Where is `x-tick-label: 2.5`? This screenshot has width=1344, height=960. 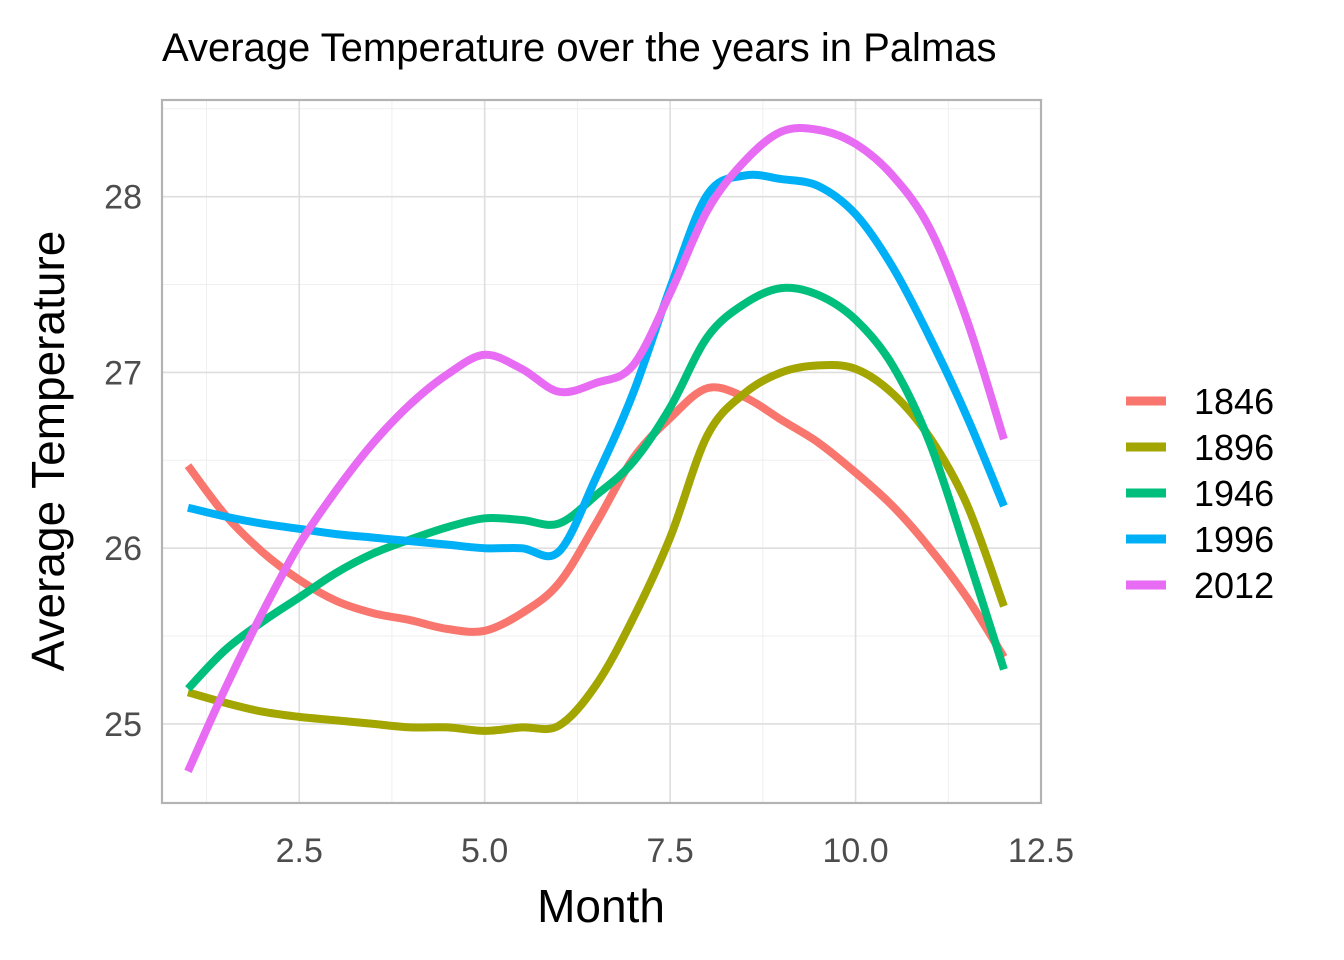
x-tick-label: 2.5 is located at coordinates (299, 851).